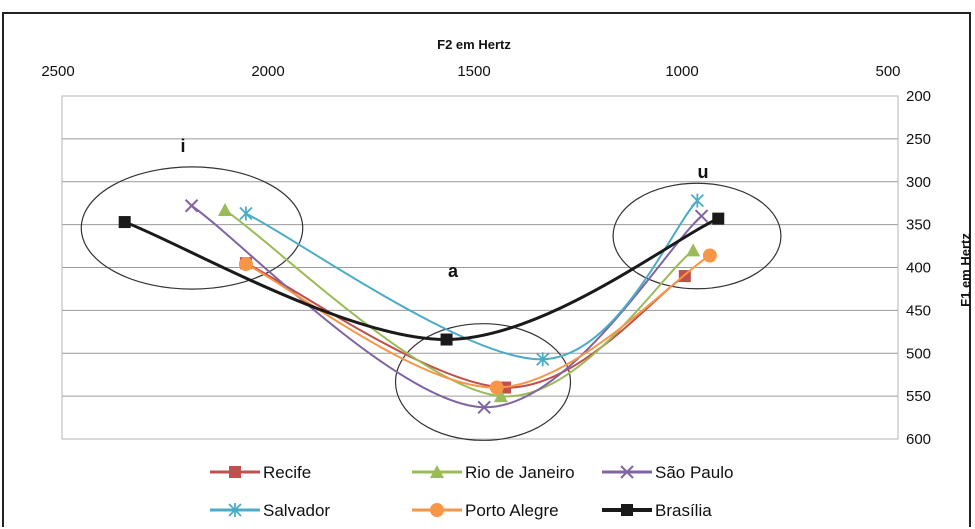 The image size is (975, 529). I want to click on x-axis-ticks: 2500 2000 1500 1000 500, so click(470, 71).